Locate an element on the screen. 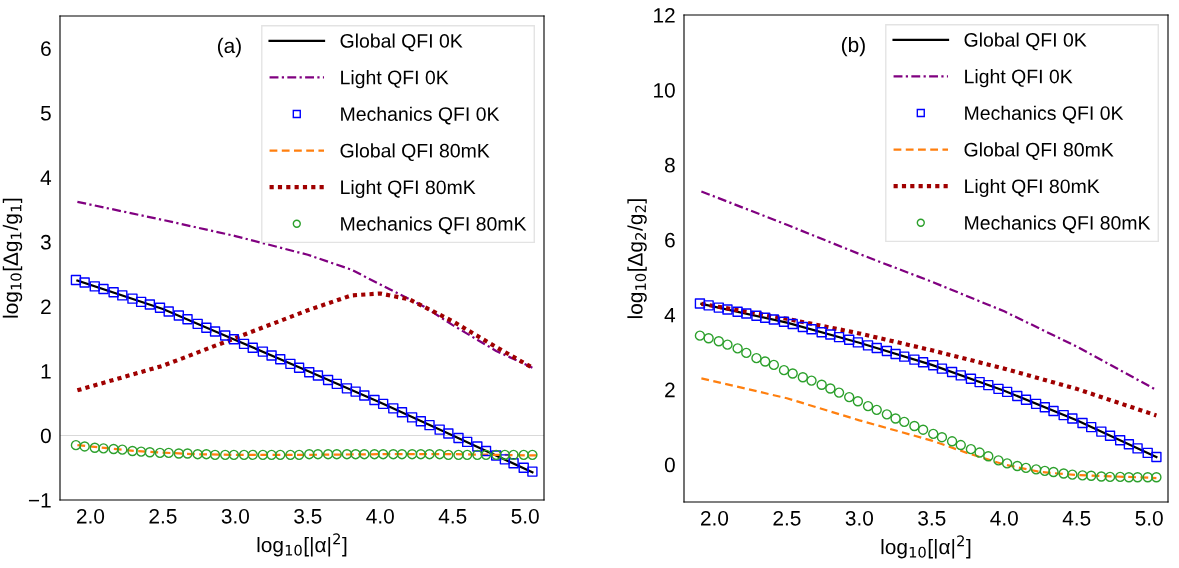  y-tick-label: 8 is located at coordinates (669, 165).